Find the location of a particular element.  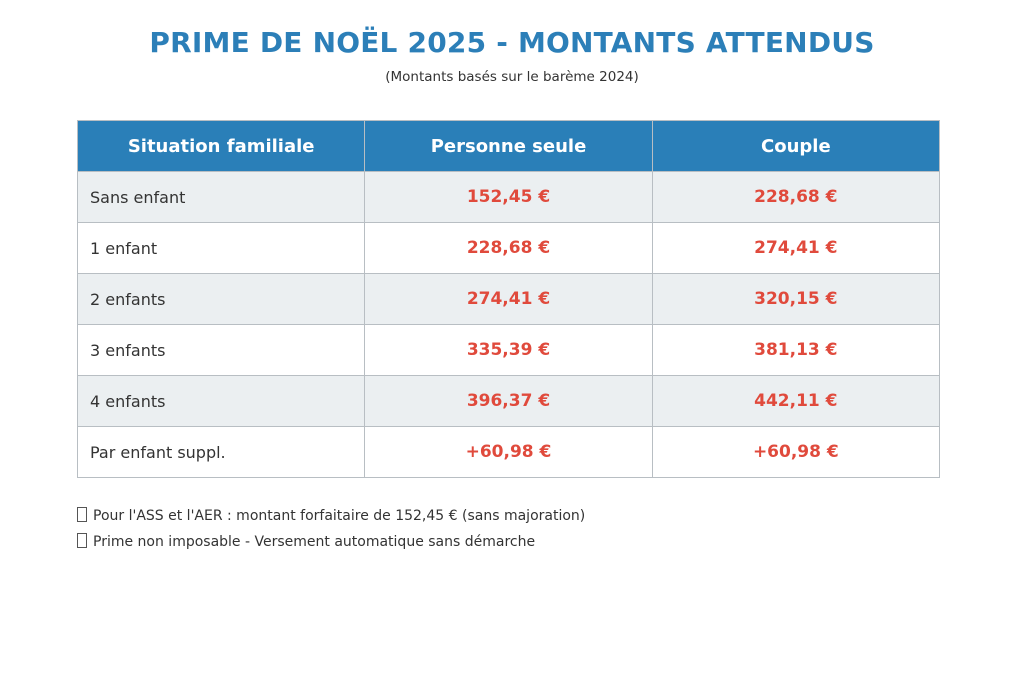

table-row: 2 enfants 274,41 €320,15 € is located at coordinates (508, 299).